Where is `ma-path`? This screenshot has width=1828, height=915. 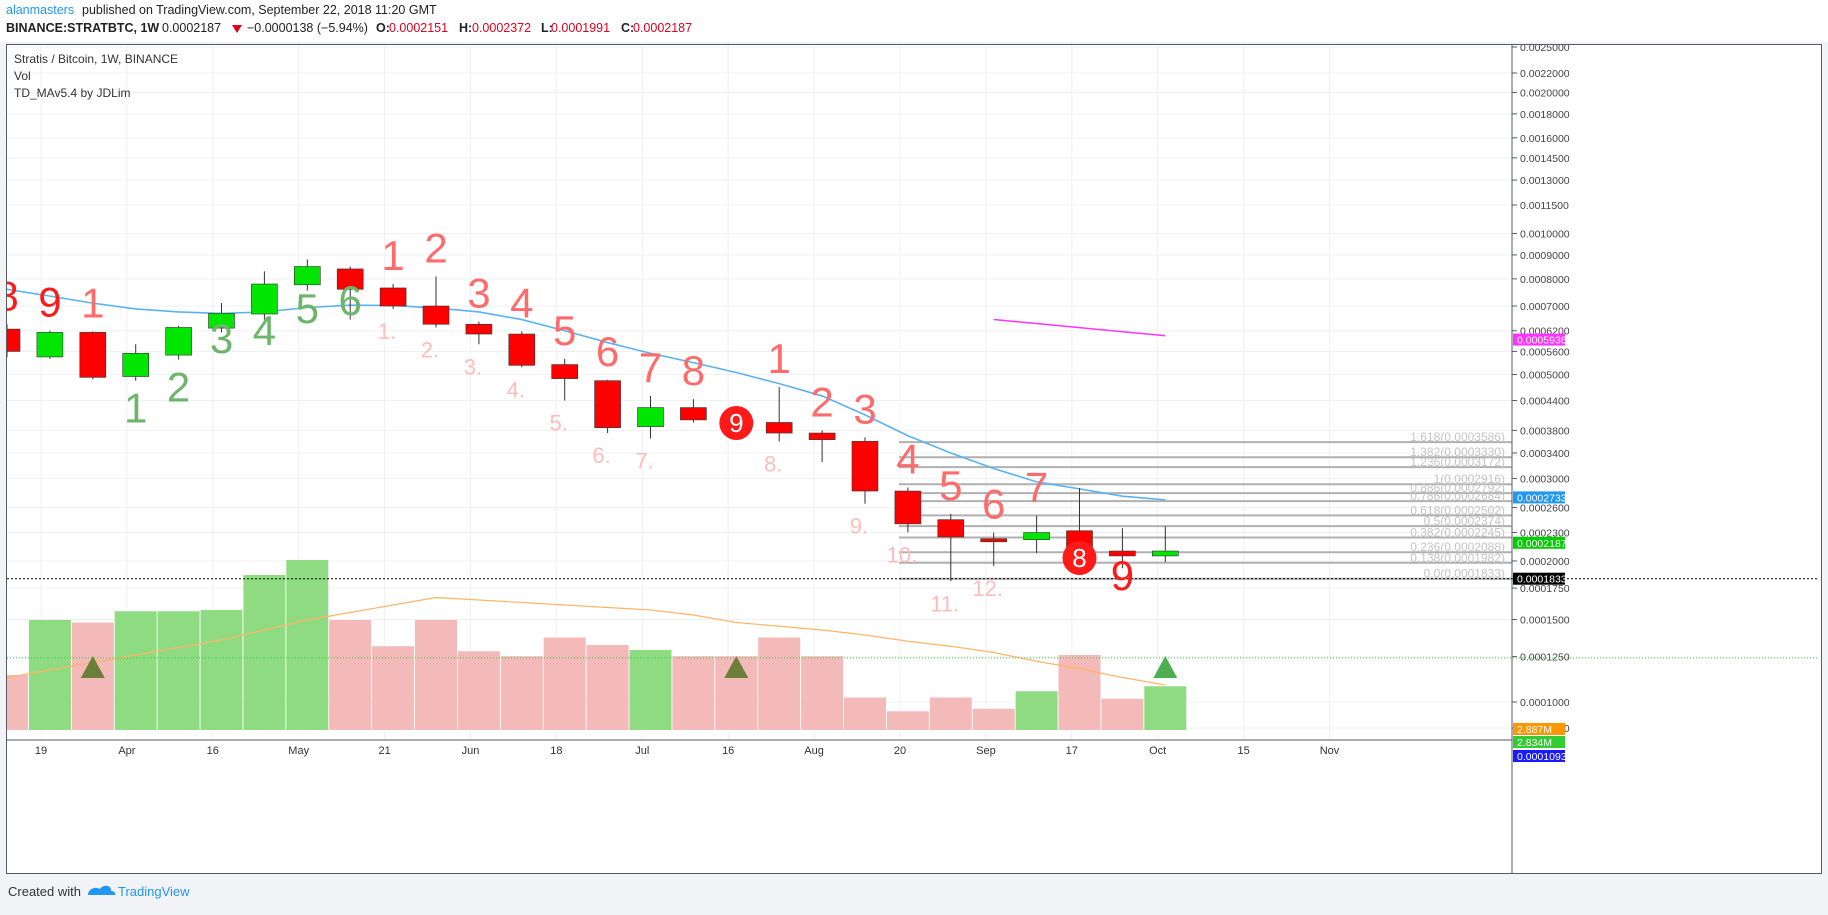 ma-path is located at coordinates (586, 394).